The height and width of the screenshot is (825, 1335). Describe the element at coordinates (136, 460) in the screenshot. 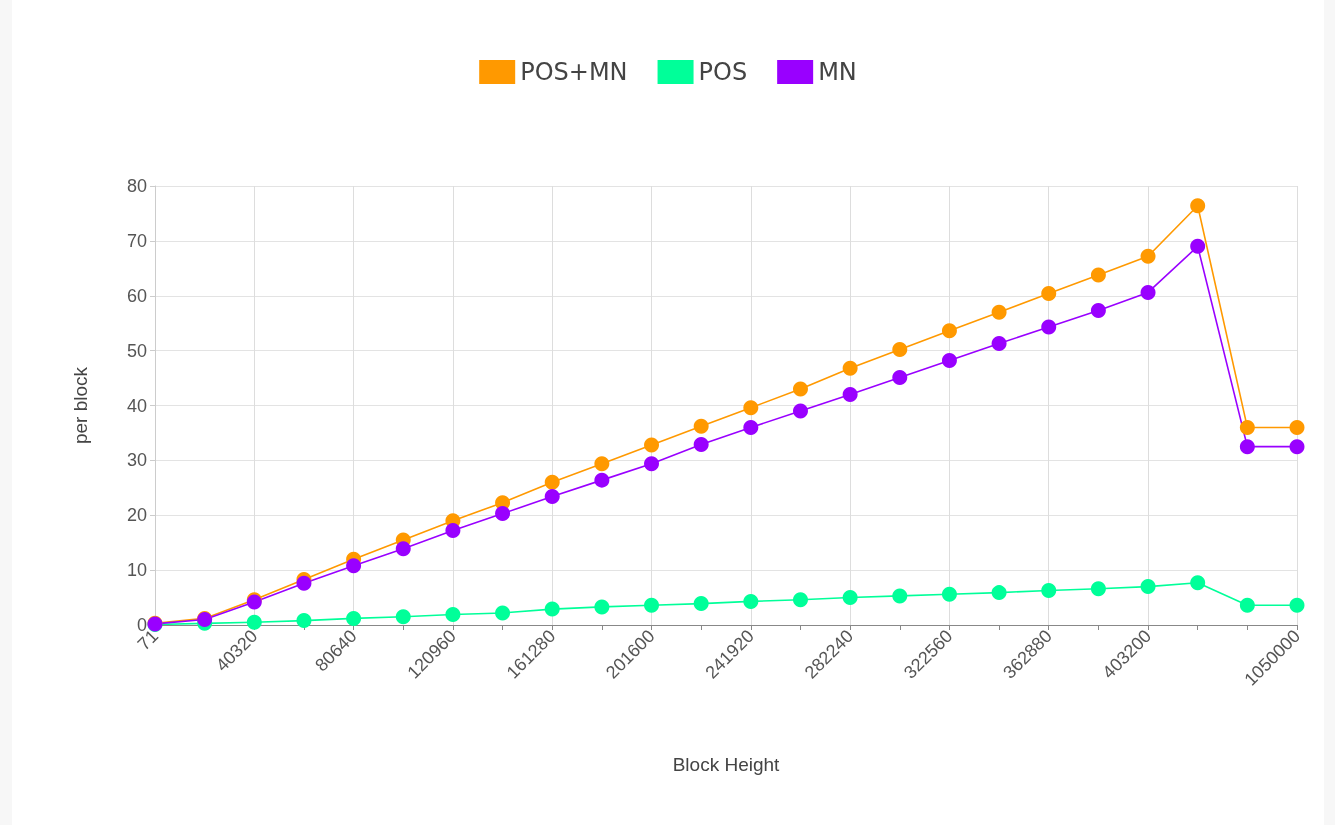

I see `y-tick-label: 30` at that location.